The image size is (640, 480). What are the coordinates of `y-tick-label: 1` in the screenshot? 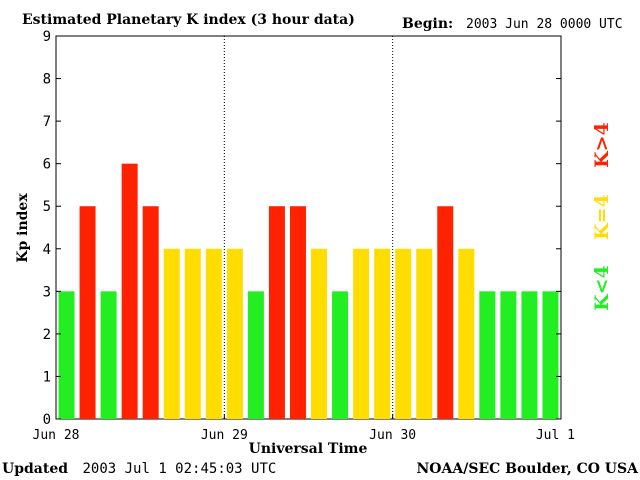 It's located at (47, 377).